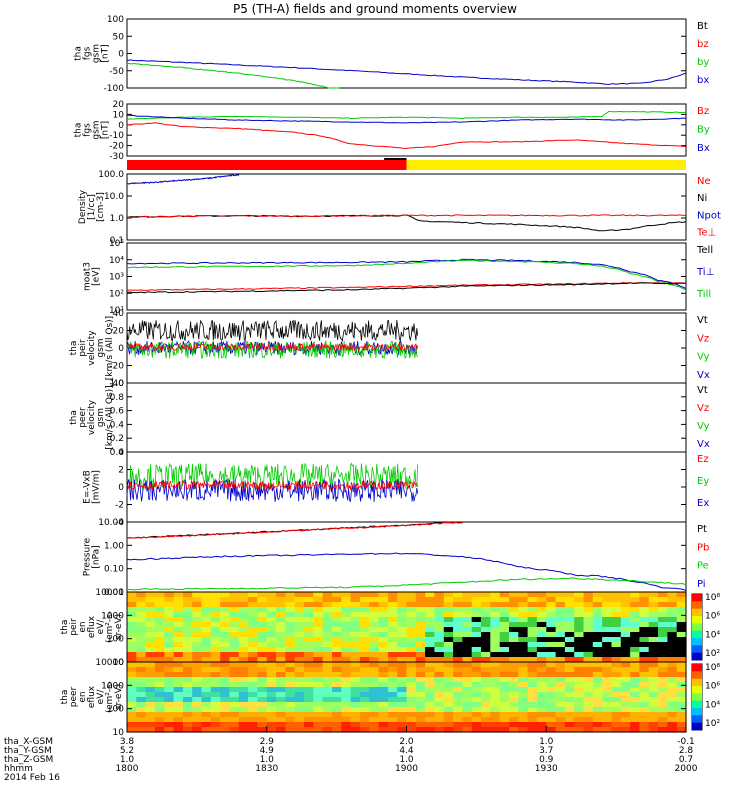 The image size is (750, 800). I want to click on y-axis-label: [nPa], so click(97, 556).